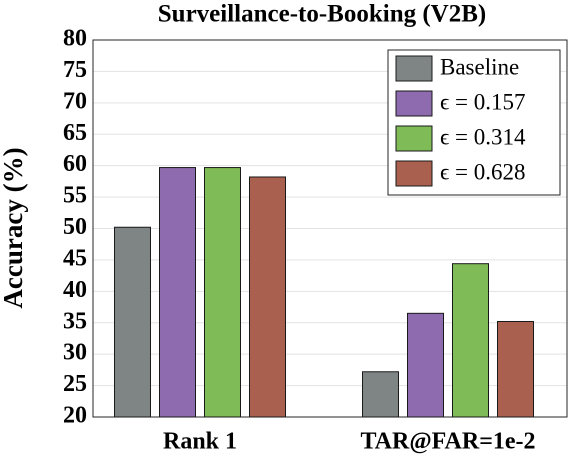 The height and width of the screenshot is (463, 572). Describe the element at coordinates (75, 384) in the screenshot. I see `y-tick-label: 25` at that location.